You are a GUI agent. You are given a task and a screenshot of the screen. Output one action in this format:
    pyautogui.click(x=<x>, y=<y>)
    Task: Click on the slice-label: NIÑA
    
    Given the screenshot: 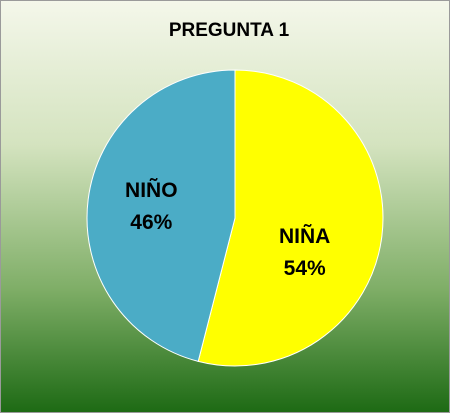 What is the action you would take?
    pyautogui.click(x=304, y=236)
    